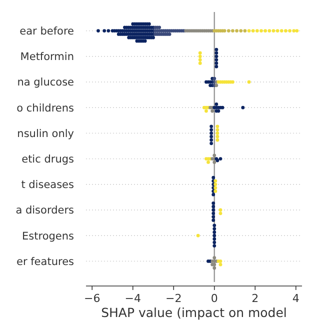  Describe the element at coordinates (47, 185) in the screenshot. I see `y-tick-label: t diseases` at that location.